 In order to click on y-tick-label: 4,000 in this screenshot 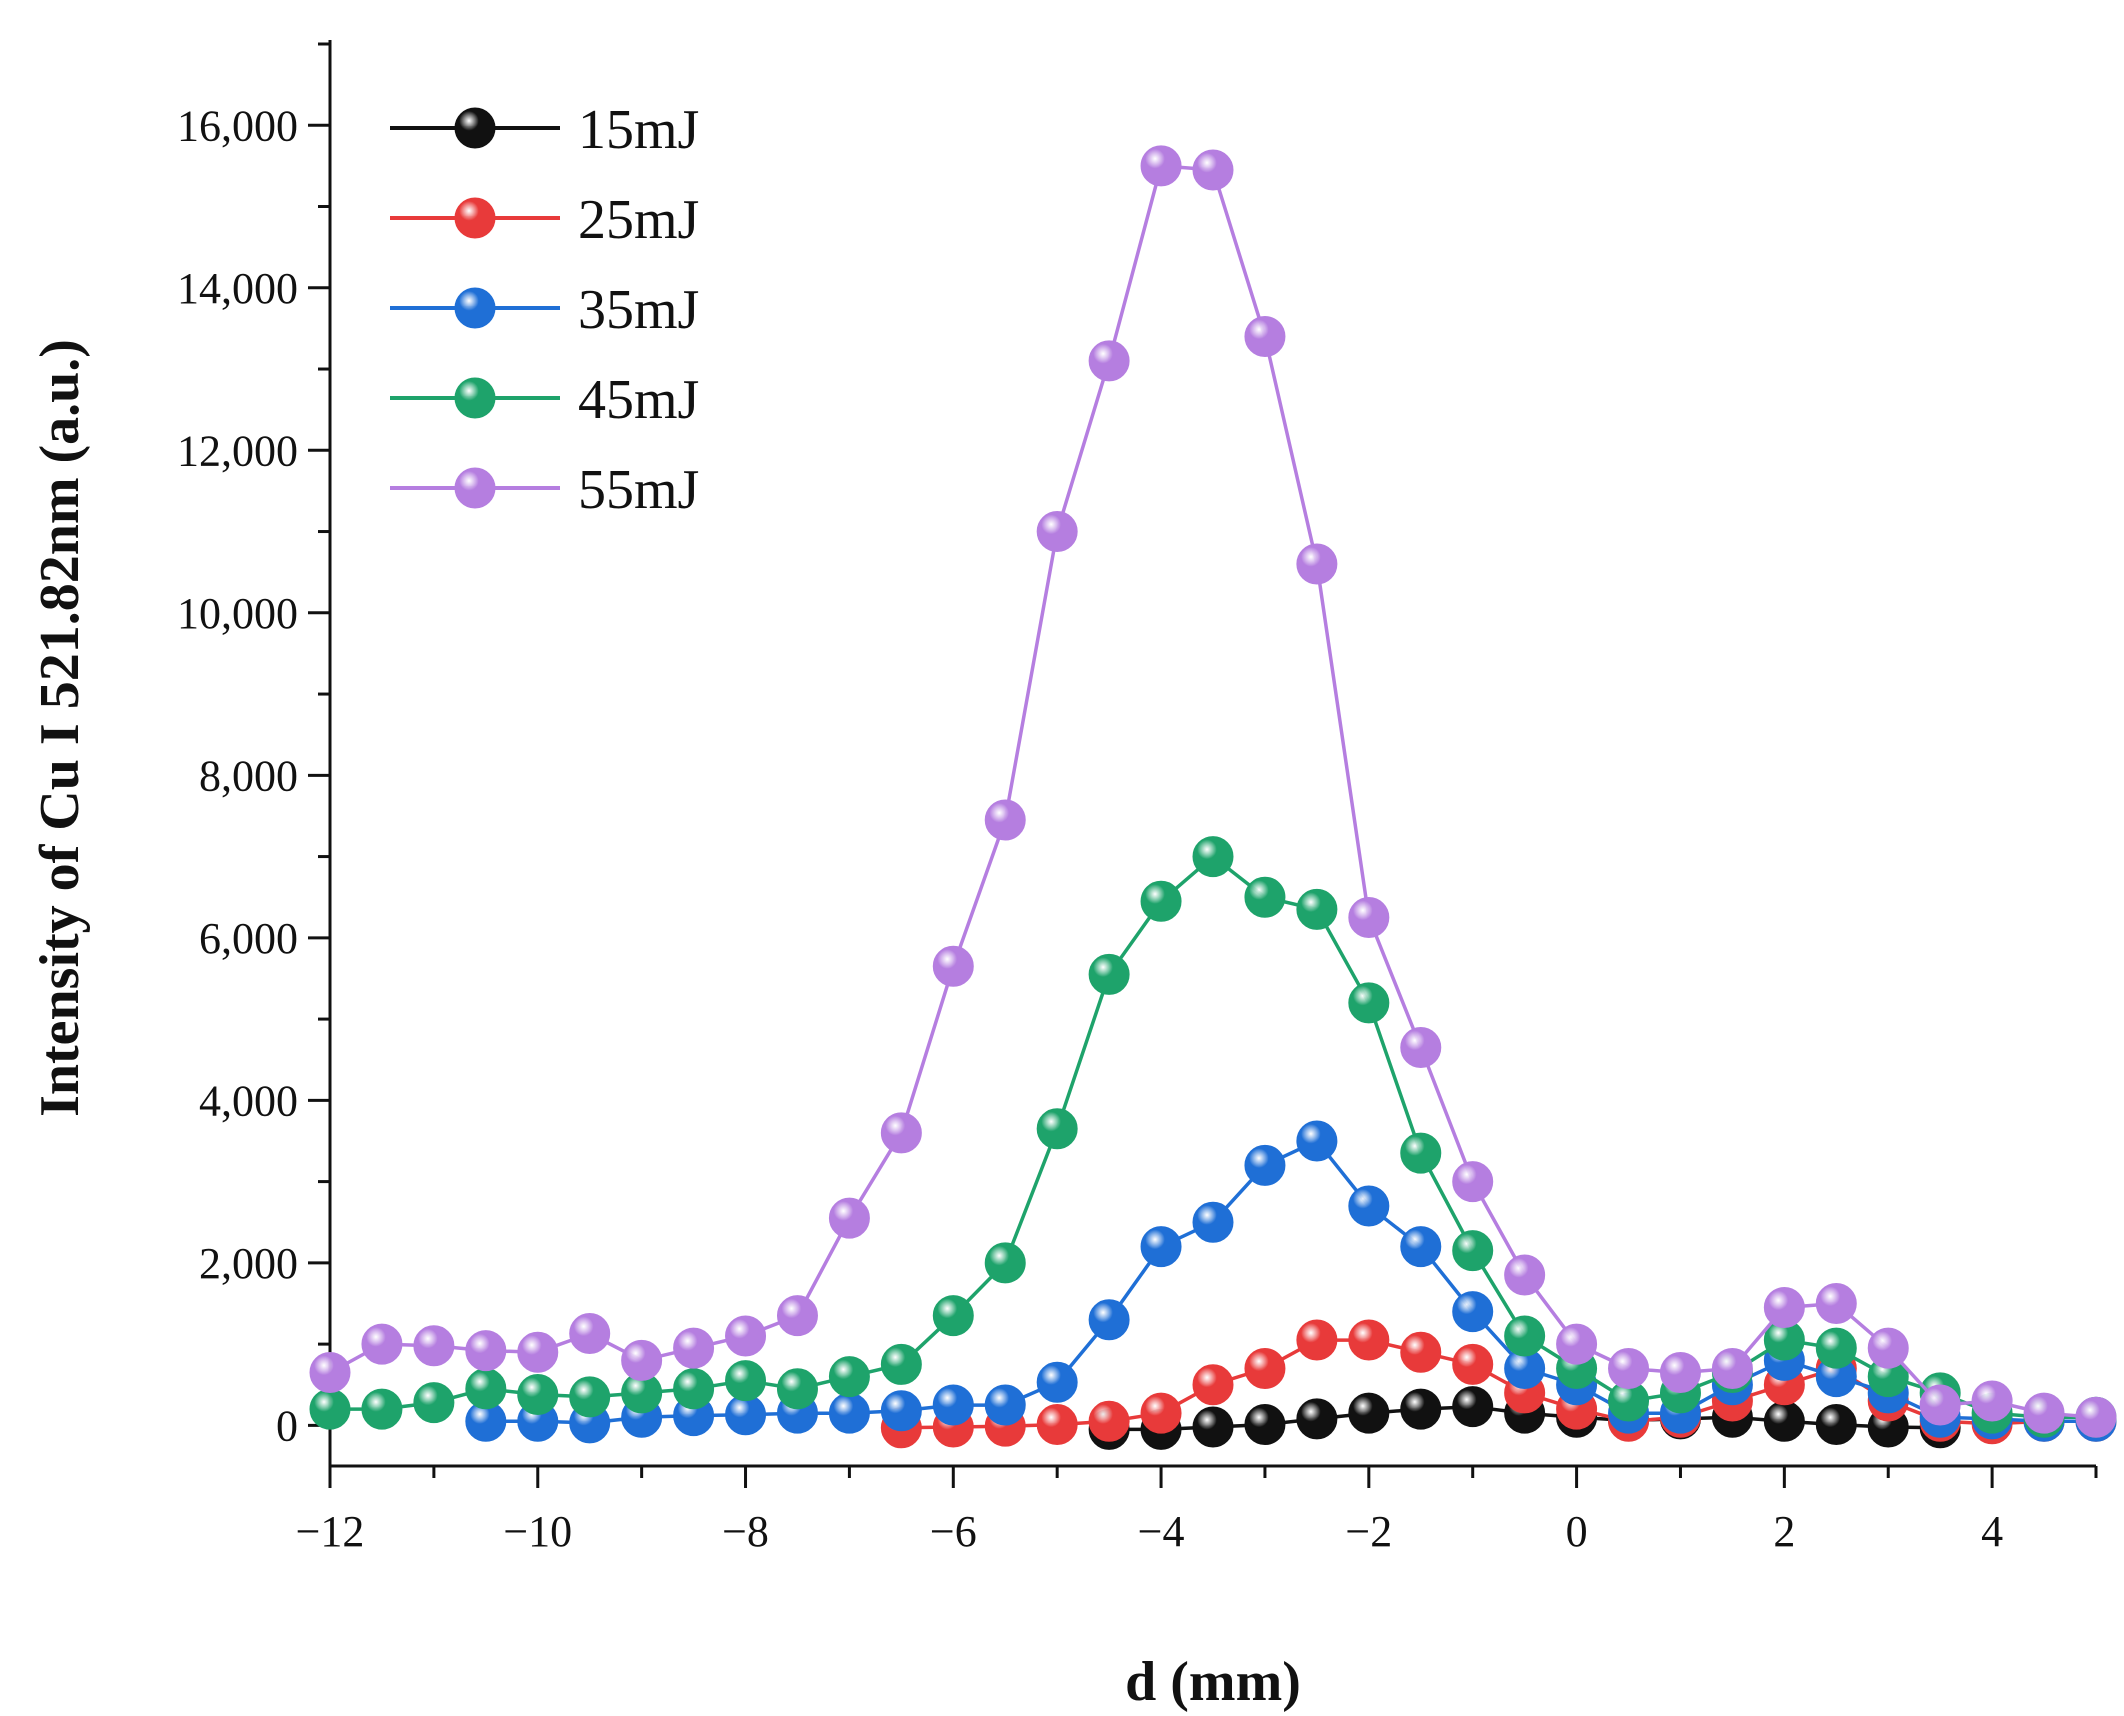, I will do `click(248, 1100)`.